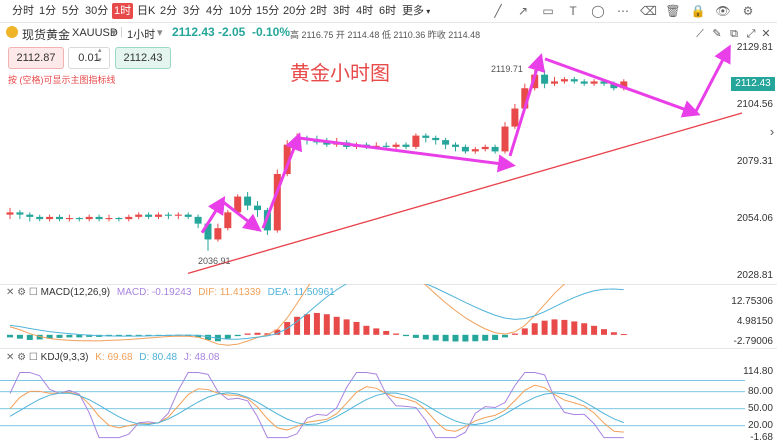 This screenshot has width=777, height=444. Describe the element at coordinates (498, 11) in the screenshot. I see `trend-line-icon: ╱` at that location.